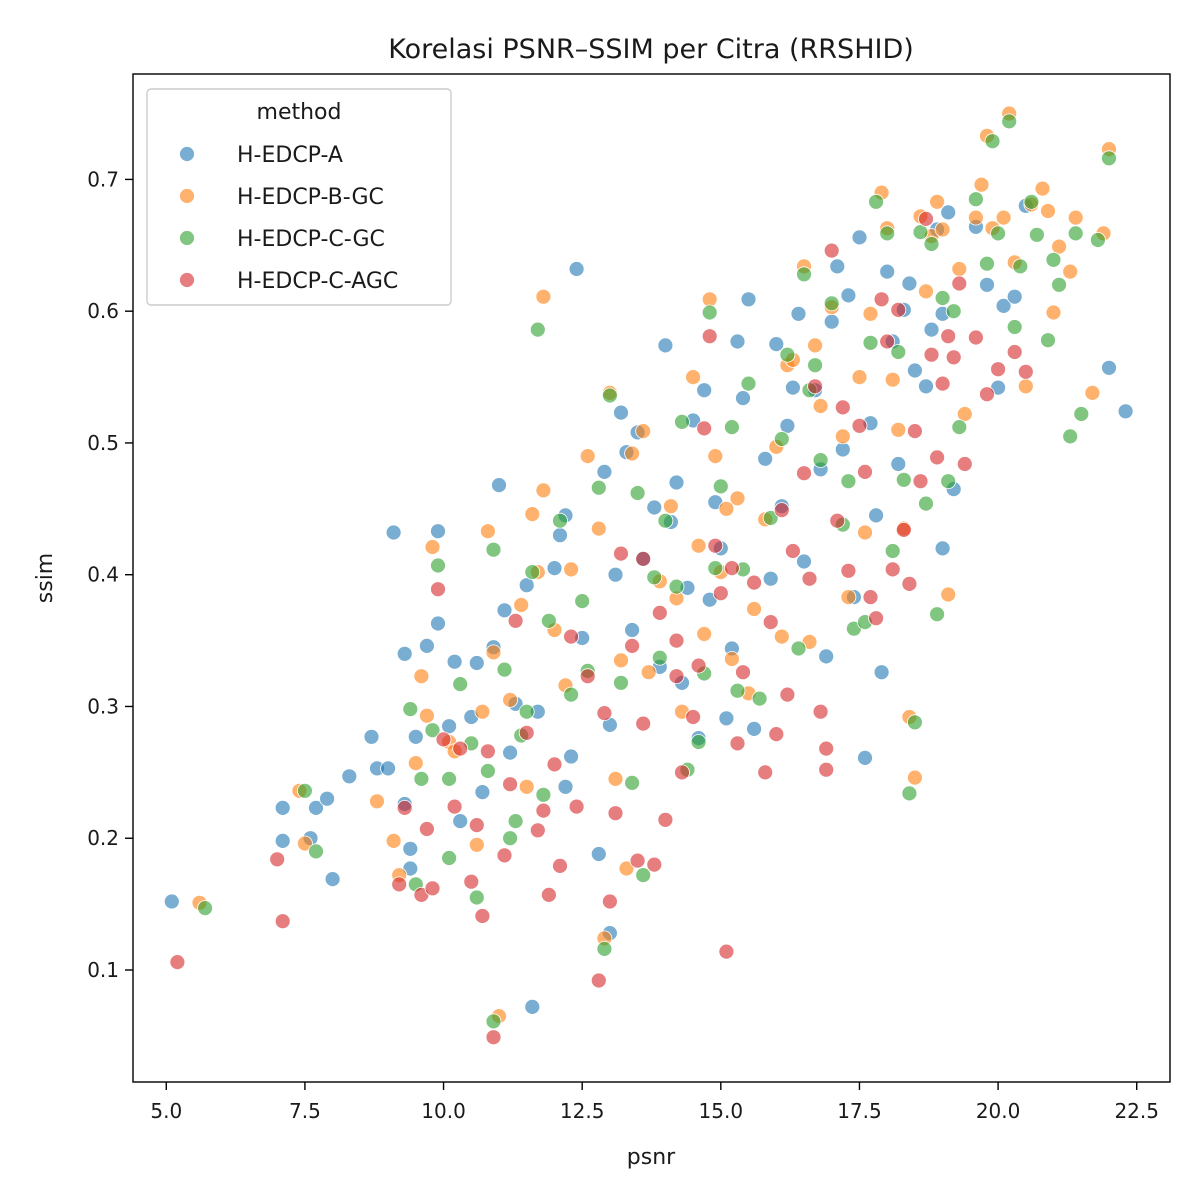  I want to click on legend-box, so click(299, 197).